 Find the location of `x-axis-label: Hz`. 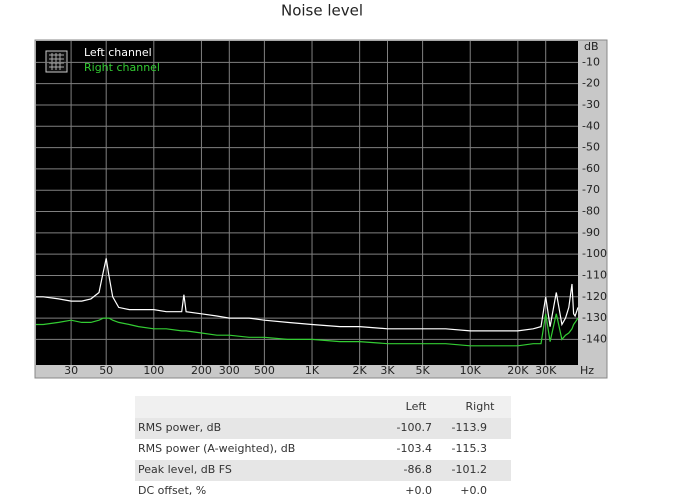

x-axis-label: Hz is located at coordinates (587, 370).